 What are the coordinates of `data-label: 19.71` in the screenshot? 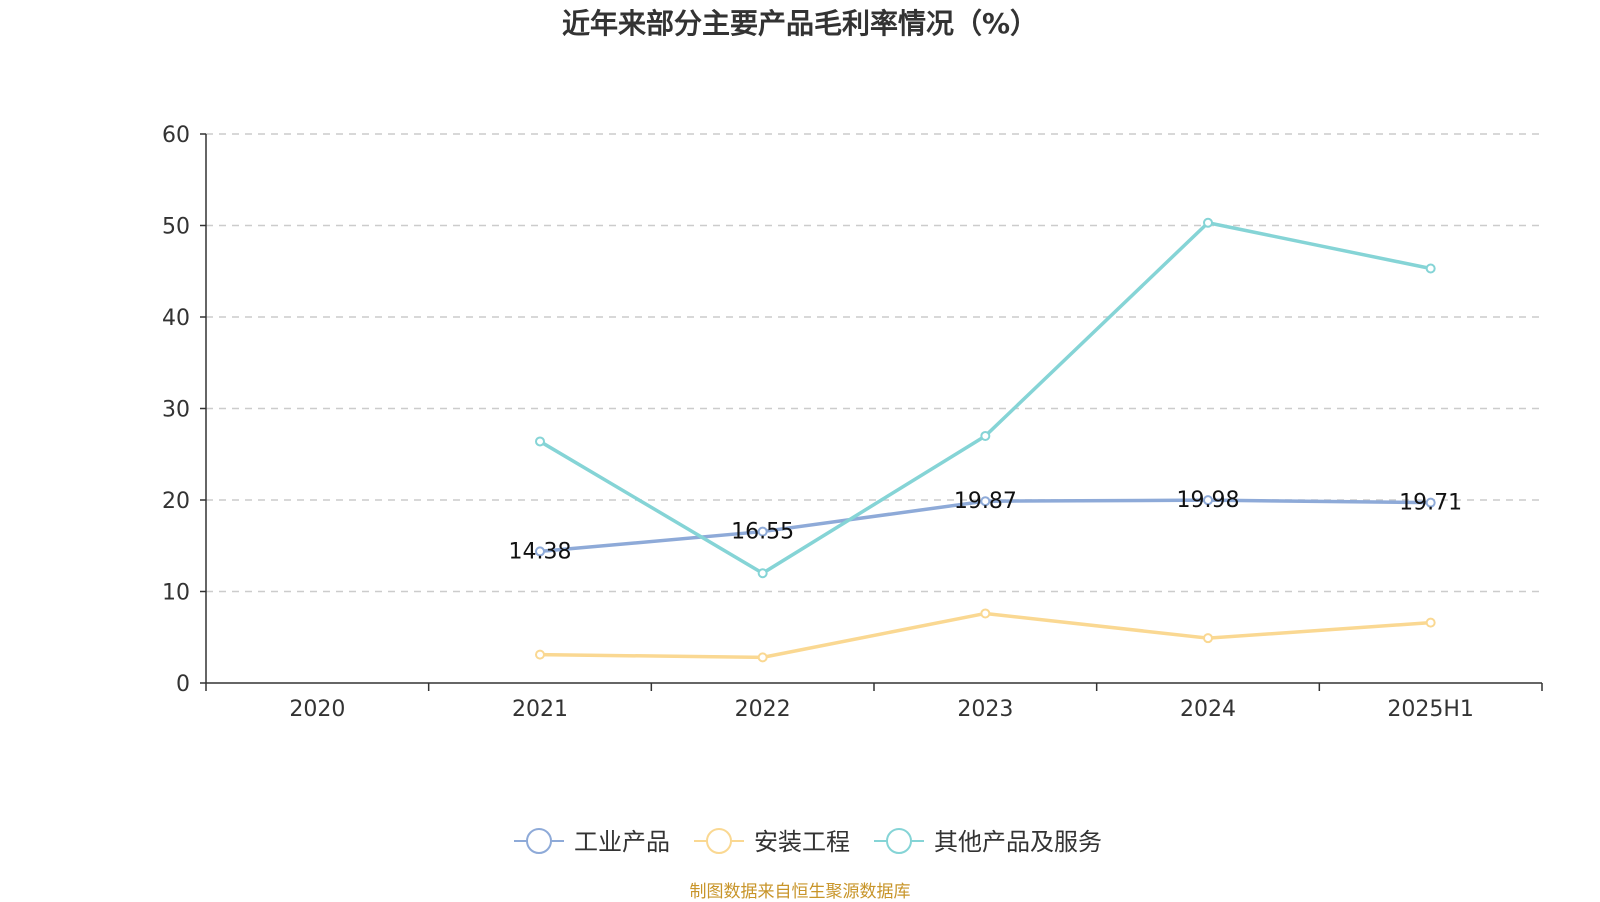 It's located at (1430, 503).